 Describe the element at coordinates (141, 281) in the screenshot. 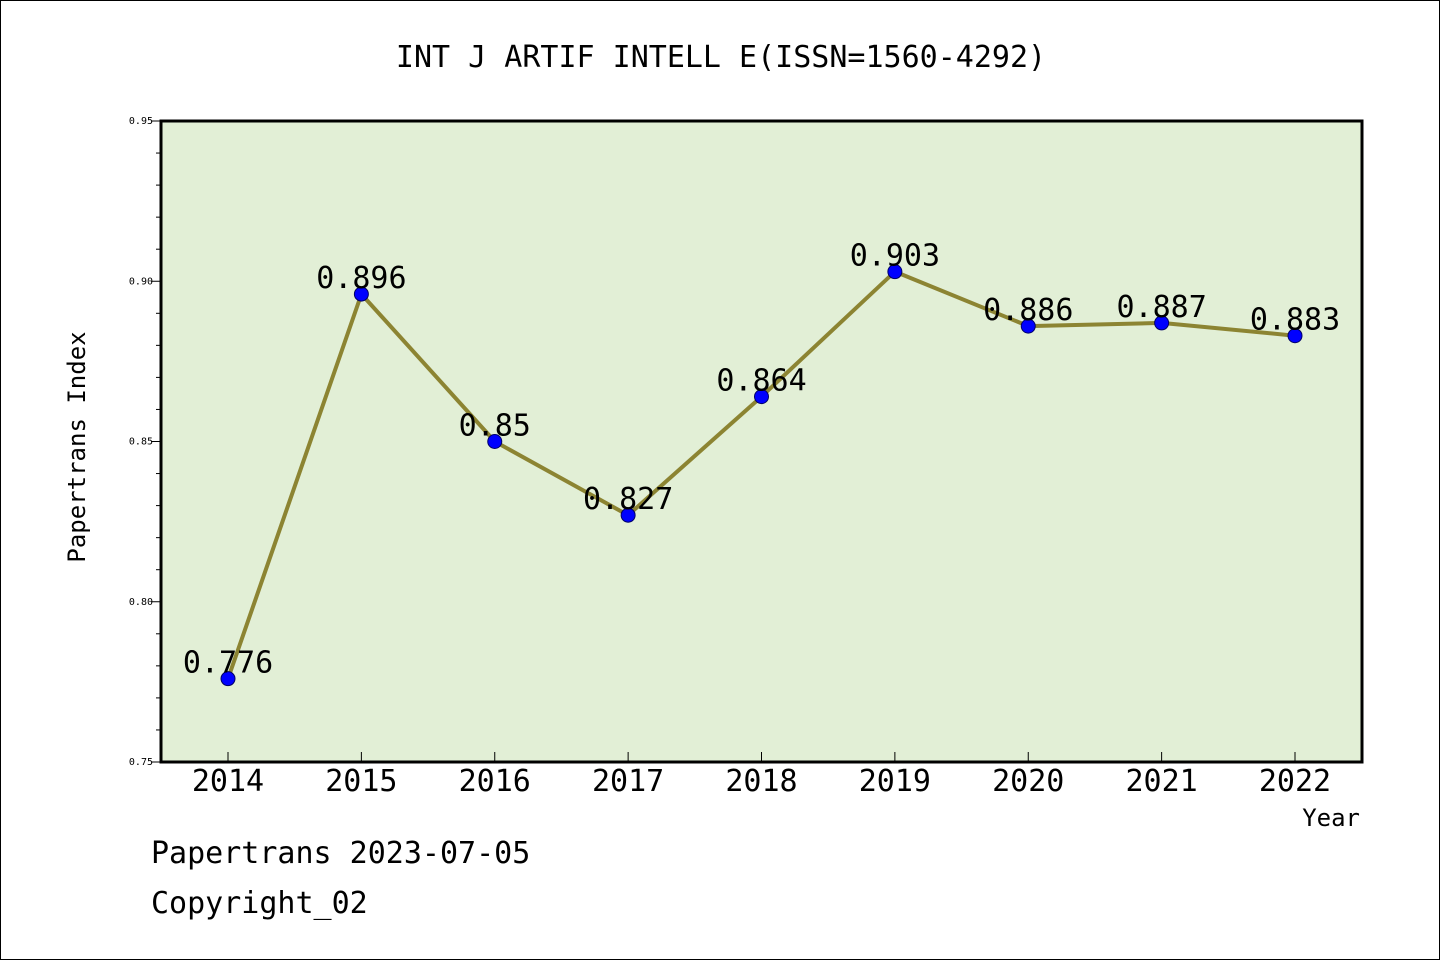

I see `y-tick-label: 0.90` at that location.